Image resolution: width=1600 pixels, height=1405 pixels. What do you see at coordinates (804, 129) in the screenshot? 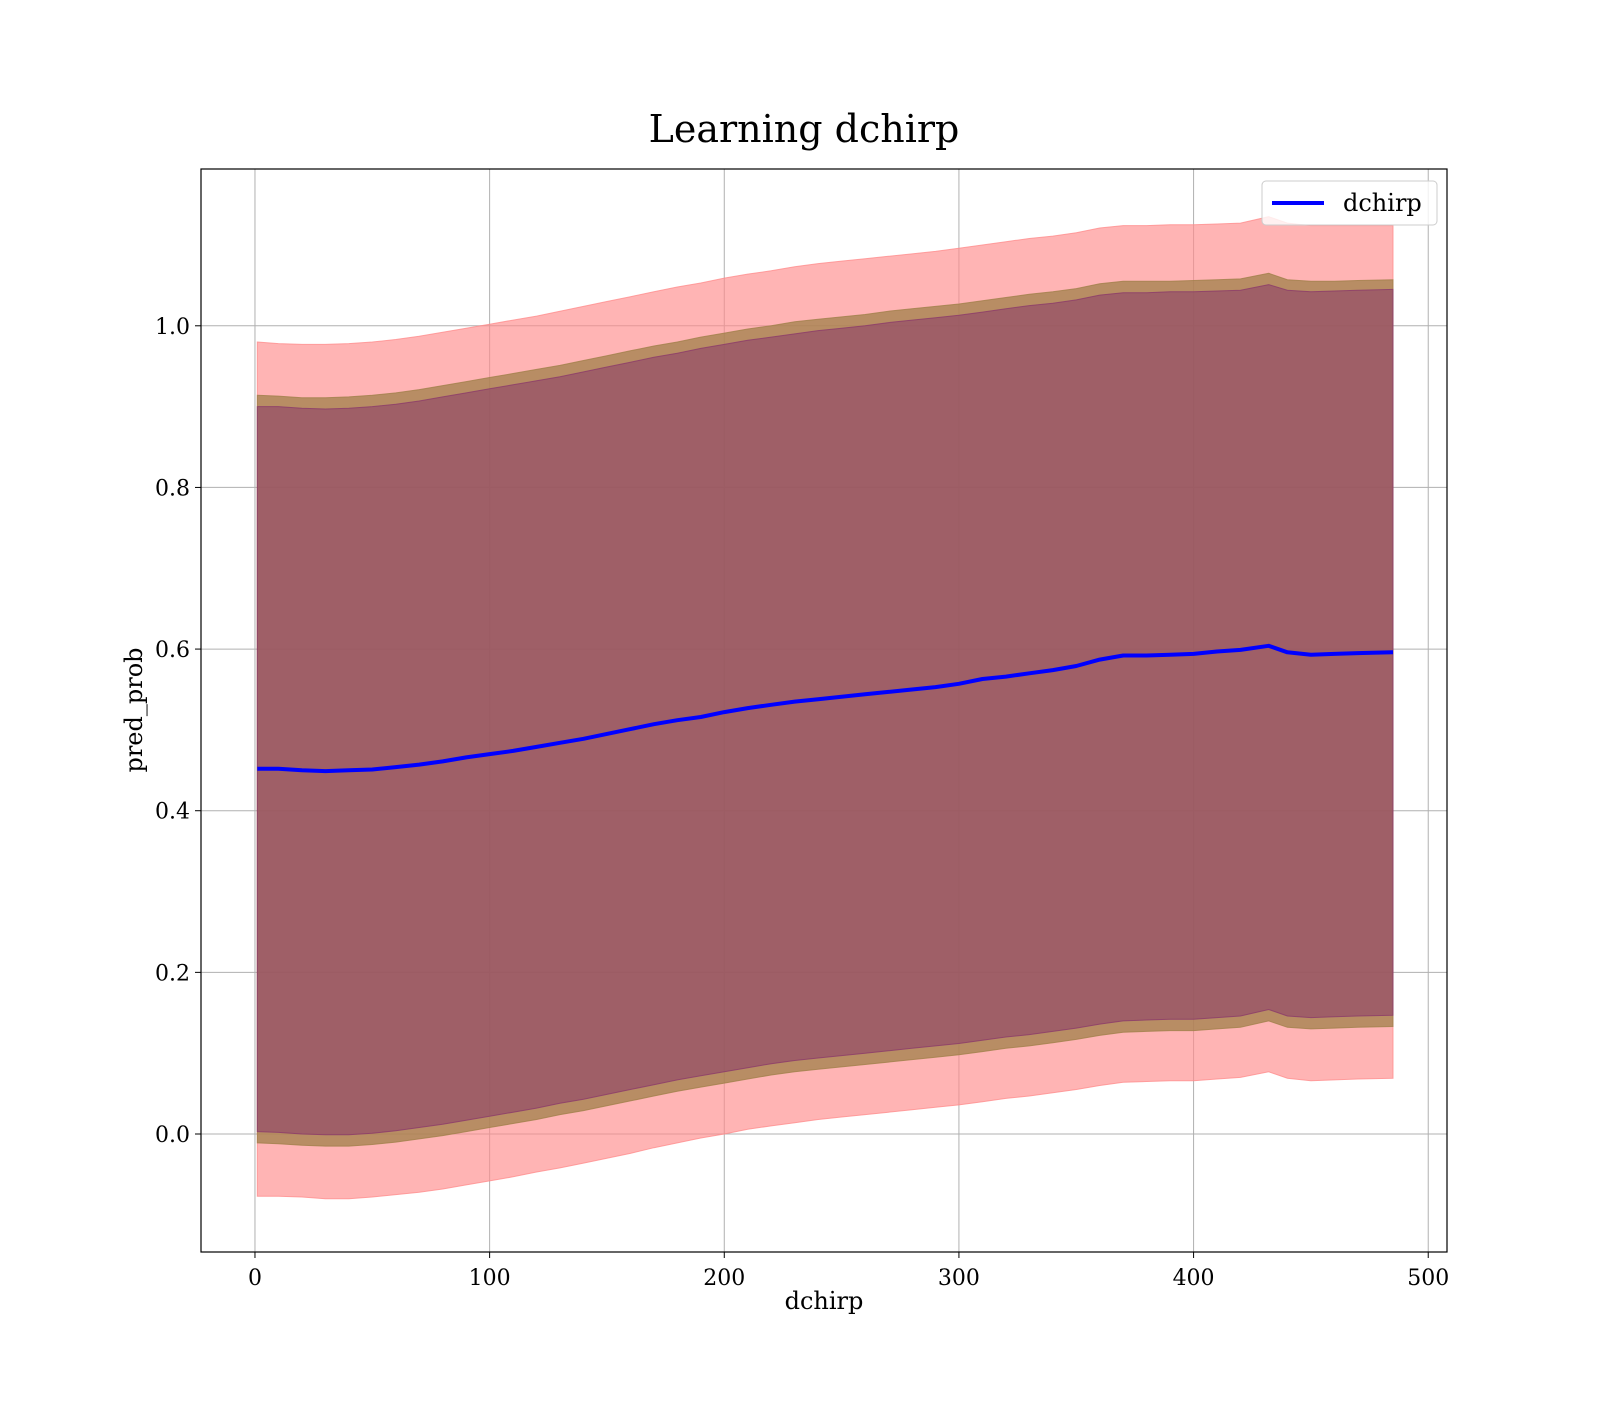
I see `chart-title: Learning dchirp` at bounding box center [804, 129].